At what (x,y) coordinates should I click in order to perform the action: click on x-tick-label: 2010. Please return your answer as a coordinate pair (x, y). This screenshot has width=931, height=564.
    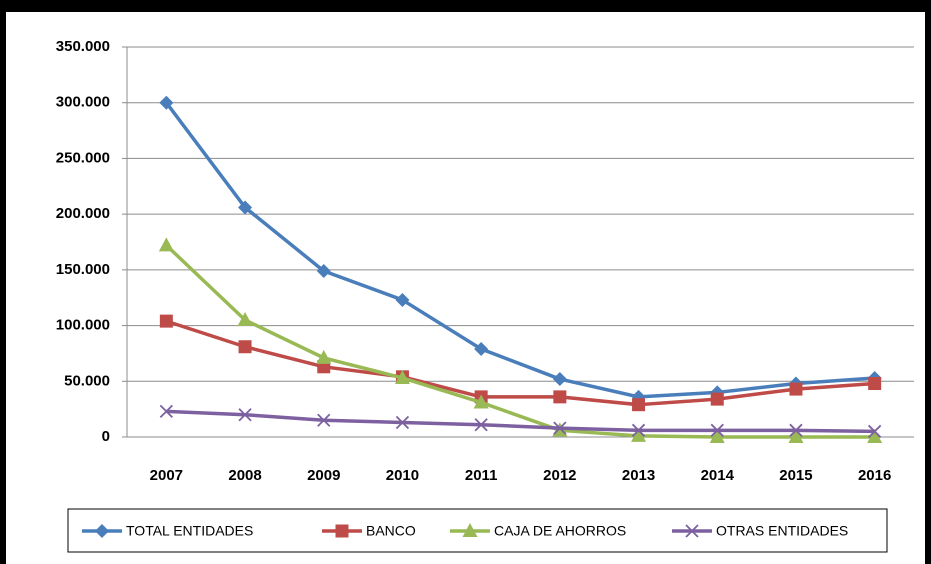
    Looking at the image, I should click on (402, 475).